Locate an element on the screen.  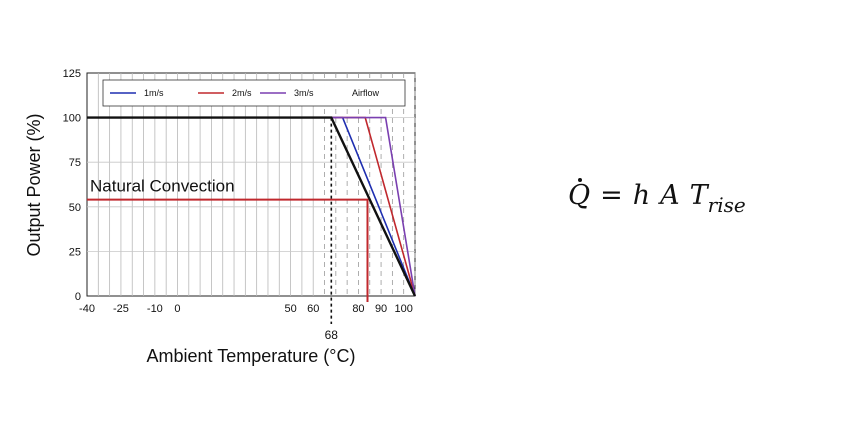
x-axis-title: Ambient Temperature (°C) is located at coordinates (251, 356).